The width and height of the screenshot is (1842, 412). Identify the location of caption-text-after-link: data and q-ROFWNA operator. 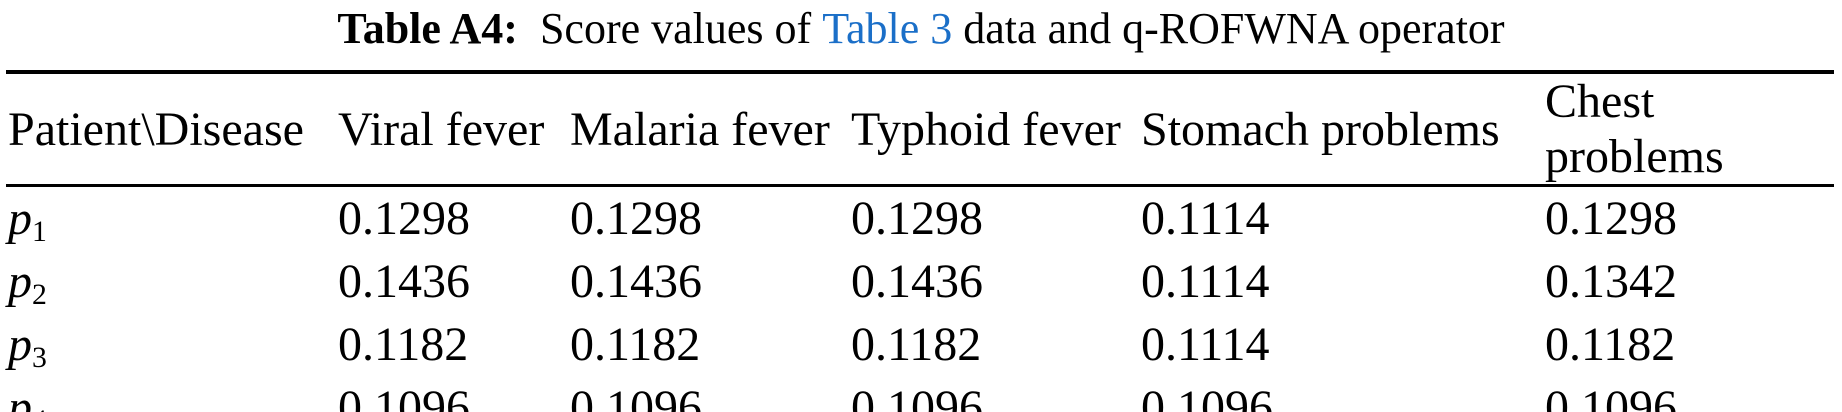
(1228, 28).